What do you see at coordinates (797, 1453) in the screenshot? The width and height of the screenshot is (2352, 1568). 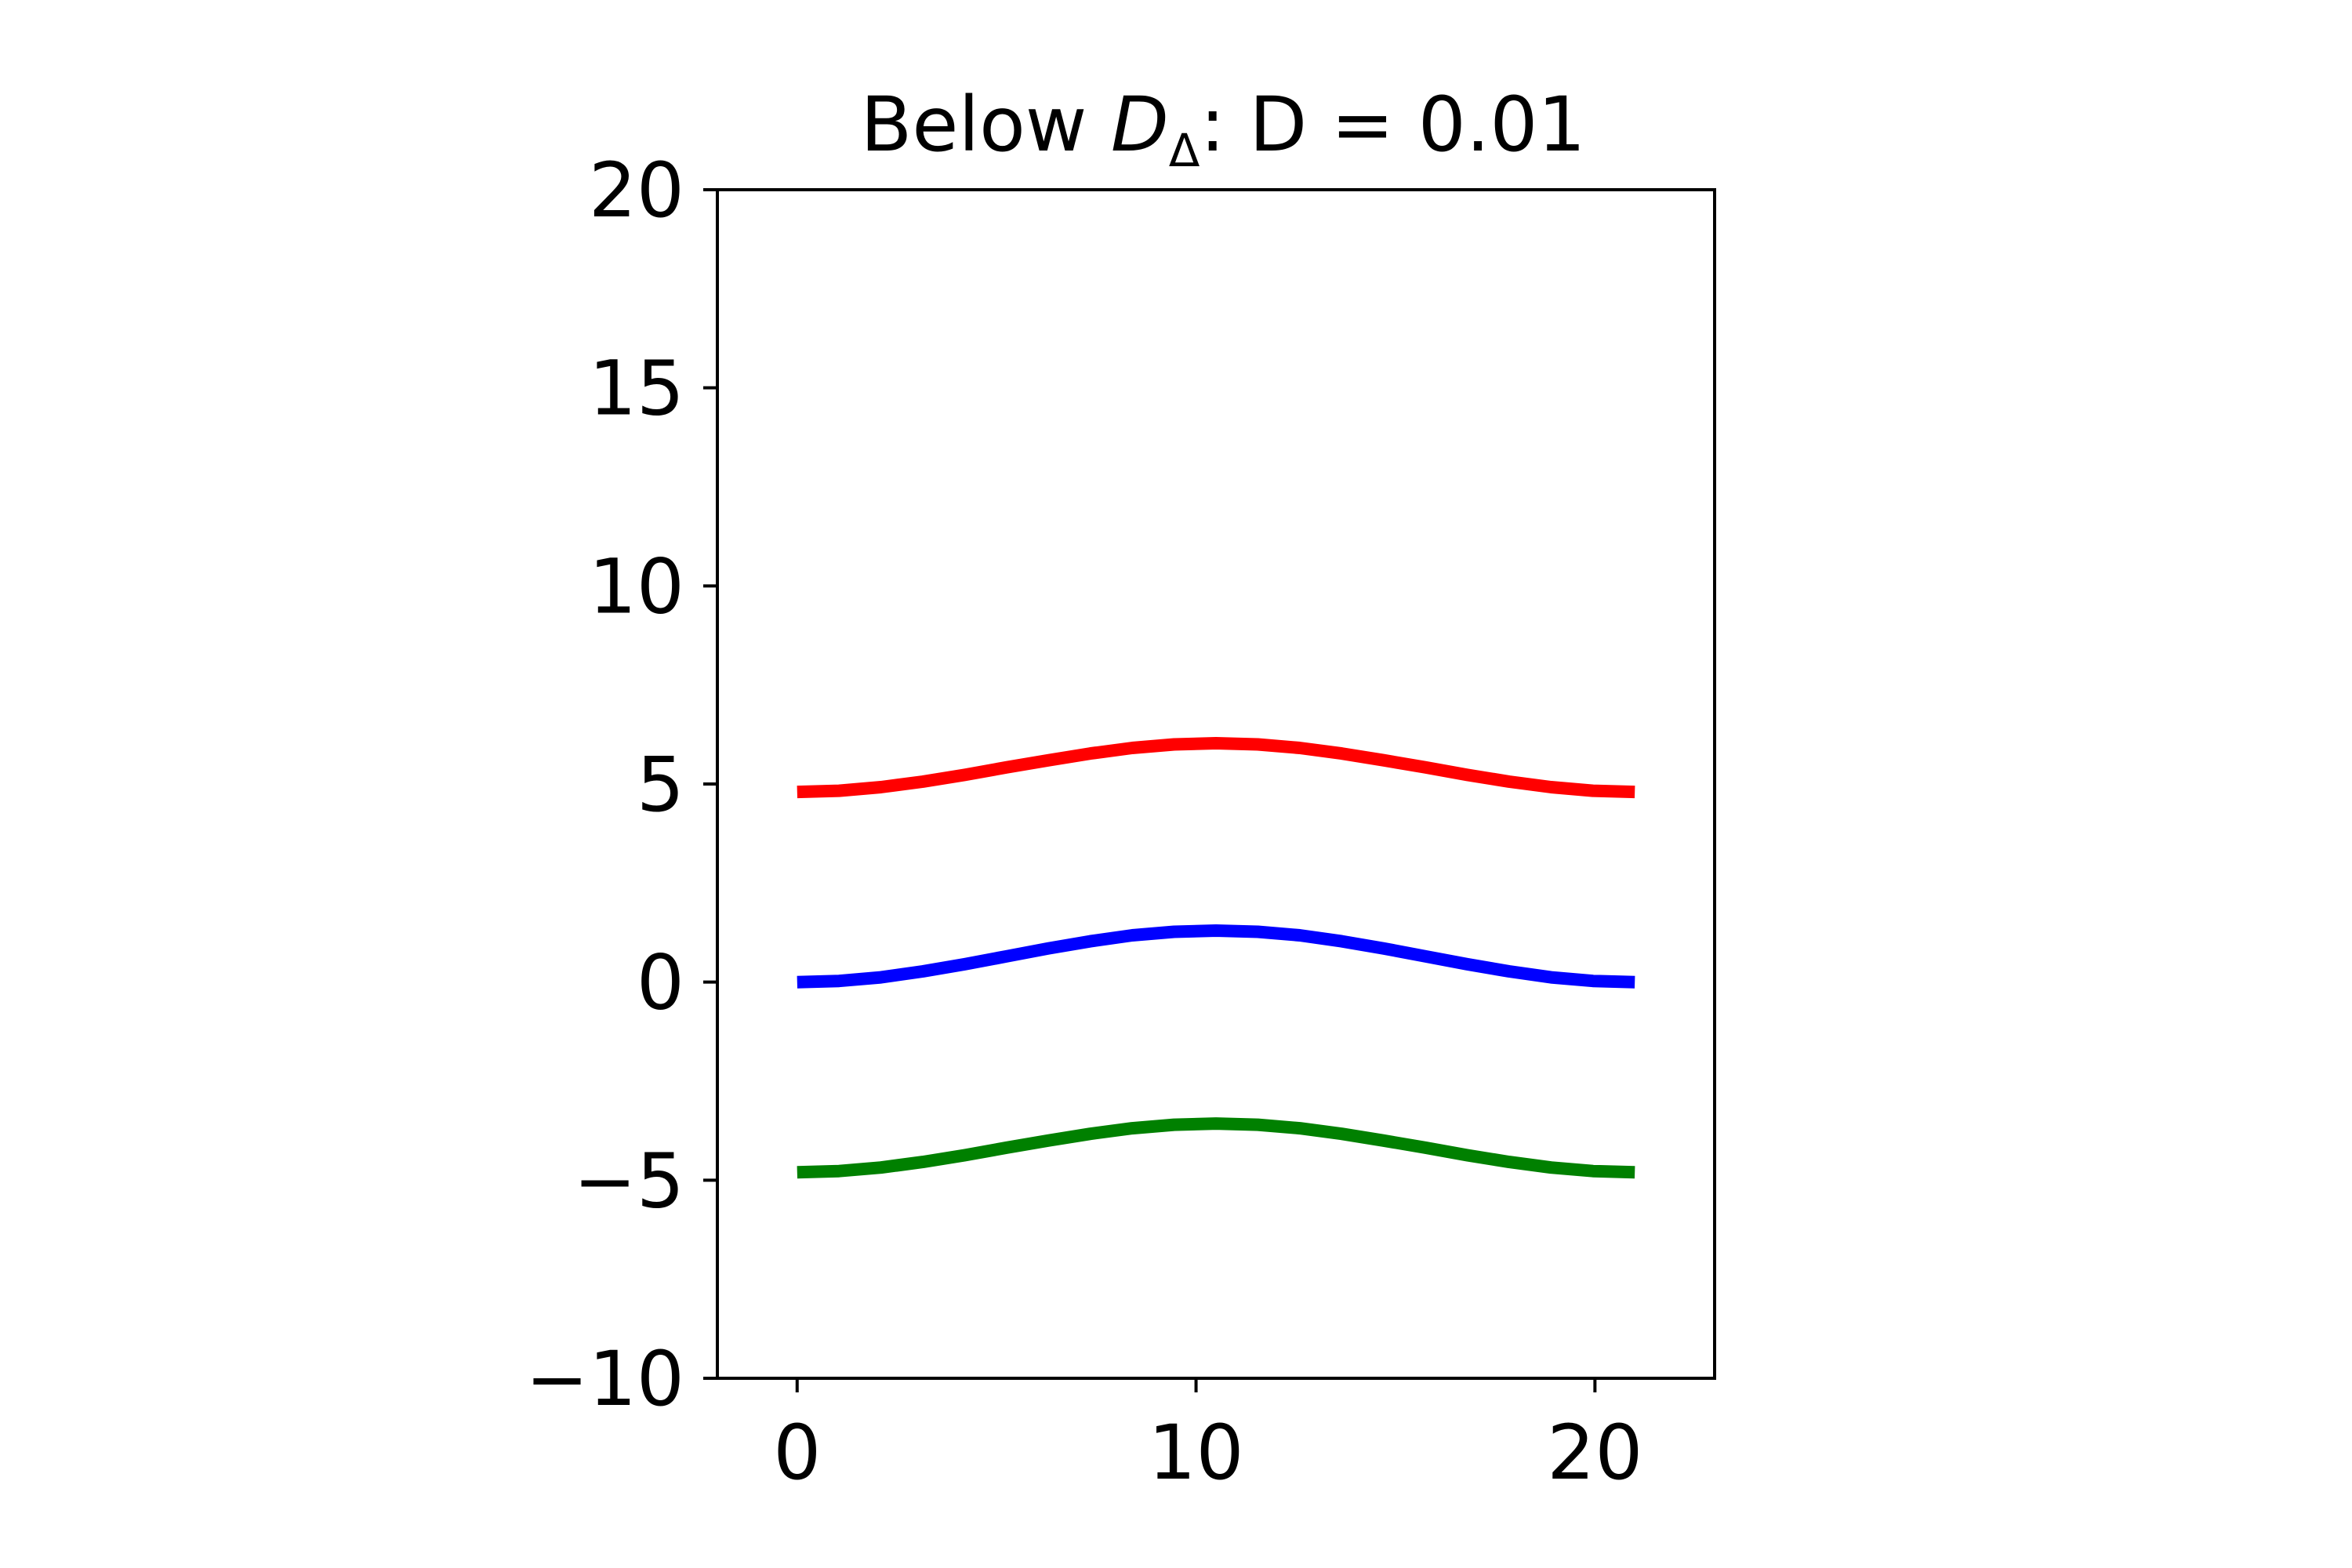 I see `x-tick-label: 0` at bounding box center [797, 1453].